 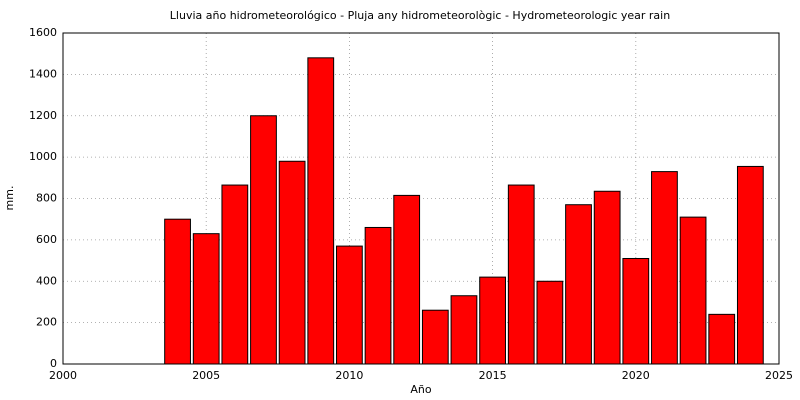 I want to click on x-tick-label: 2025, so click(x=779, y=375).